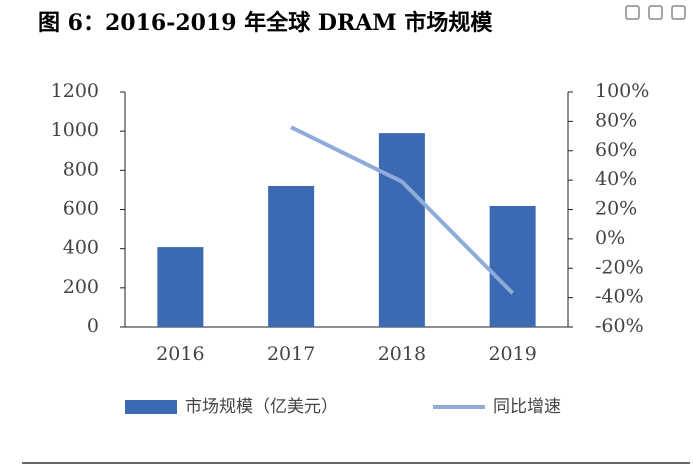  I want to click on x-tick-label: 2018, so click(402, 354).